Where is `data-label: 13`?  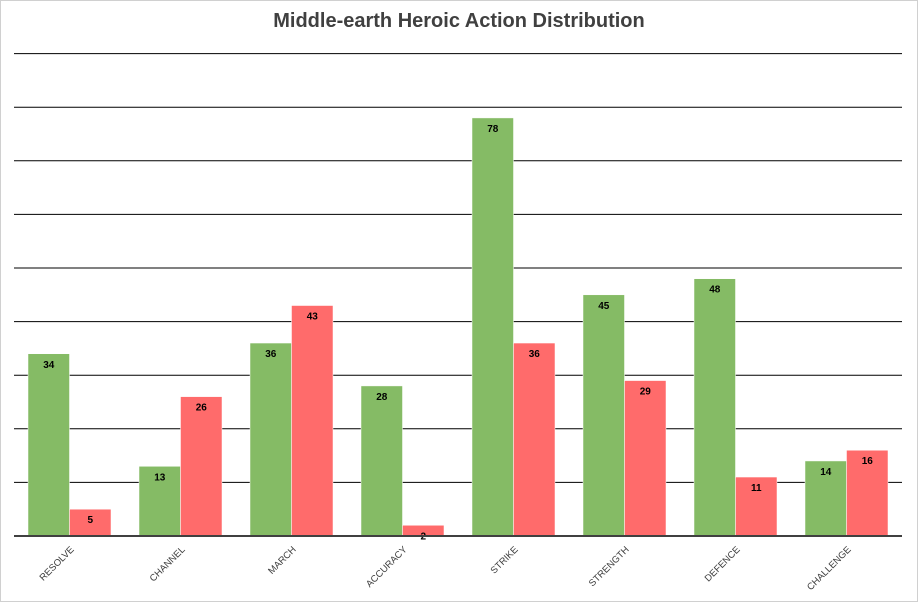
data-label: 13 is located at coordinates (160, 477).